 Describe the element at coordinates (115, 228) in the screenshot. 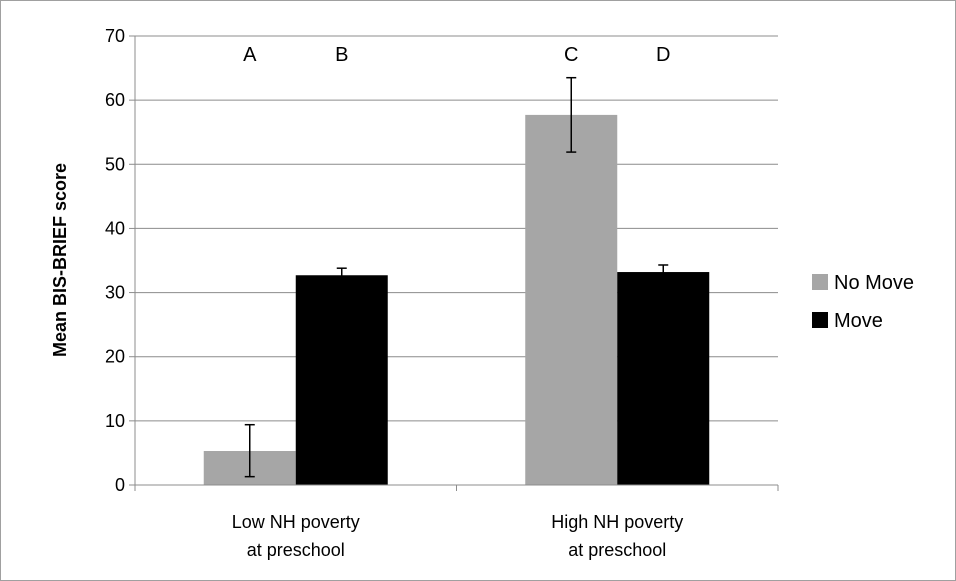

I see `y-tick-label: 40` at that location.